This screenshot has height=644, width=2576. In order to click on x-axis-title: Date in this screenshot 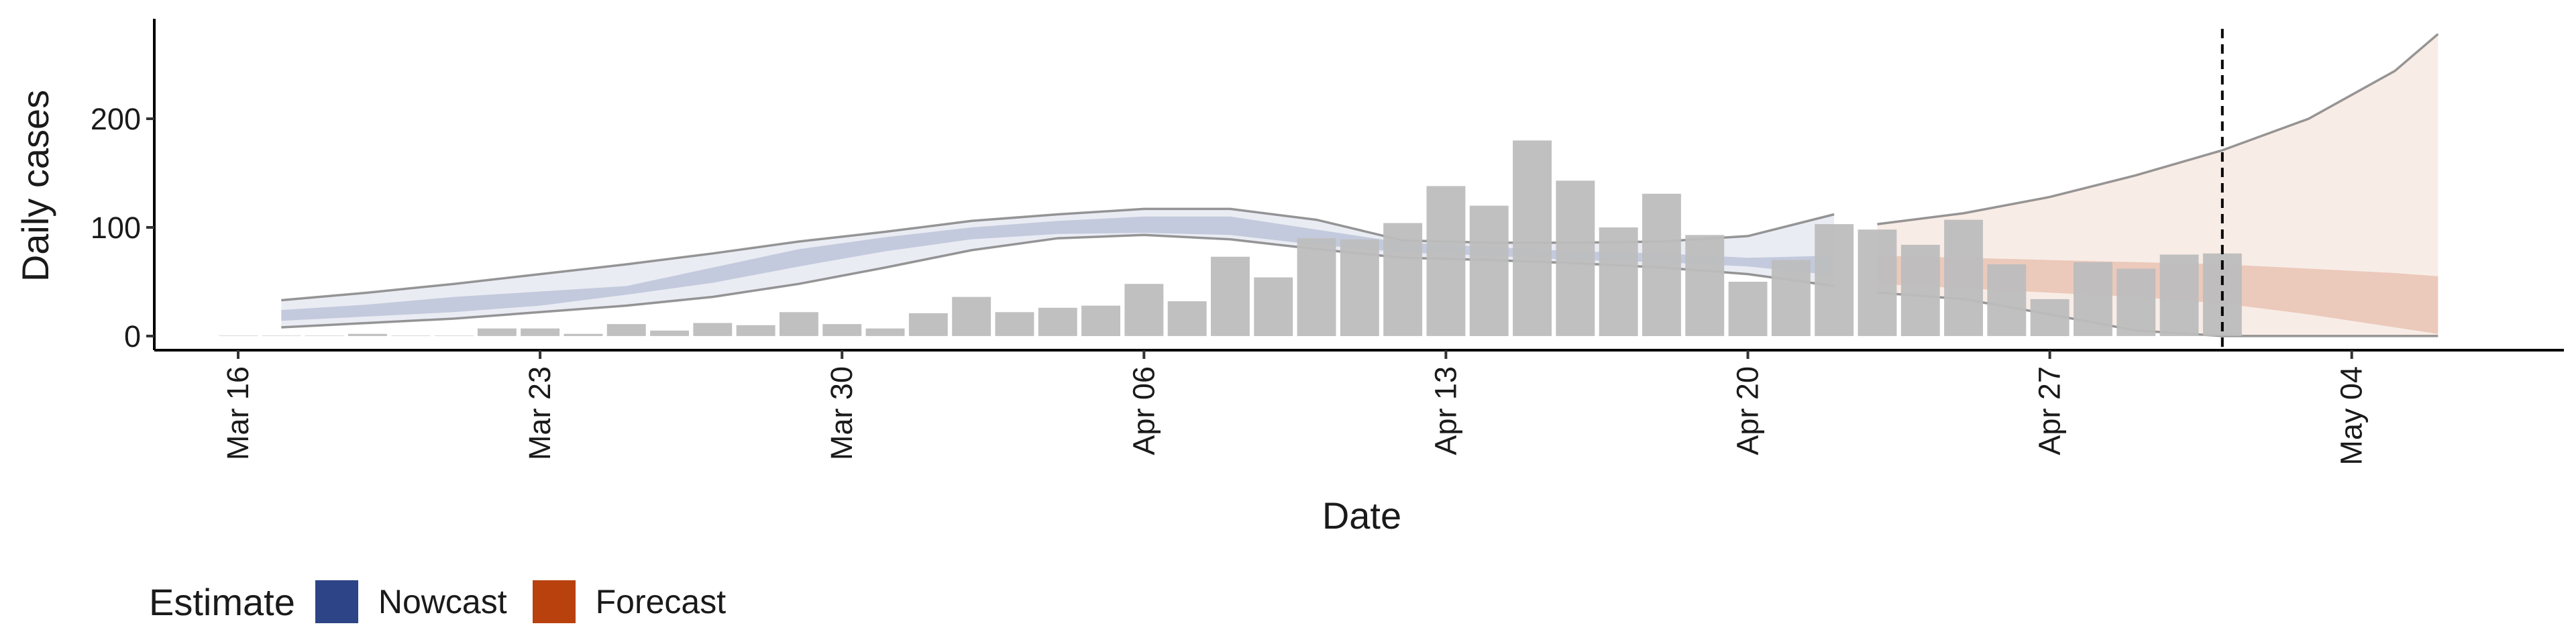, I will do `click(1361, 515)`.